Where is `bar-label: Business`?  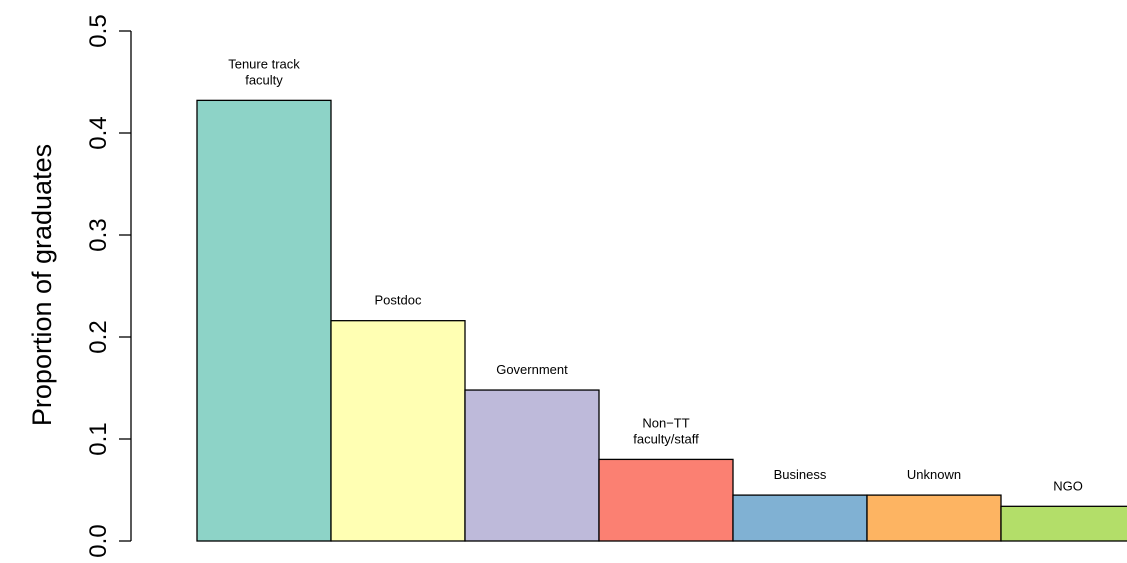
bar-label: Business is located at coordinates (800, 474).